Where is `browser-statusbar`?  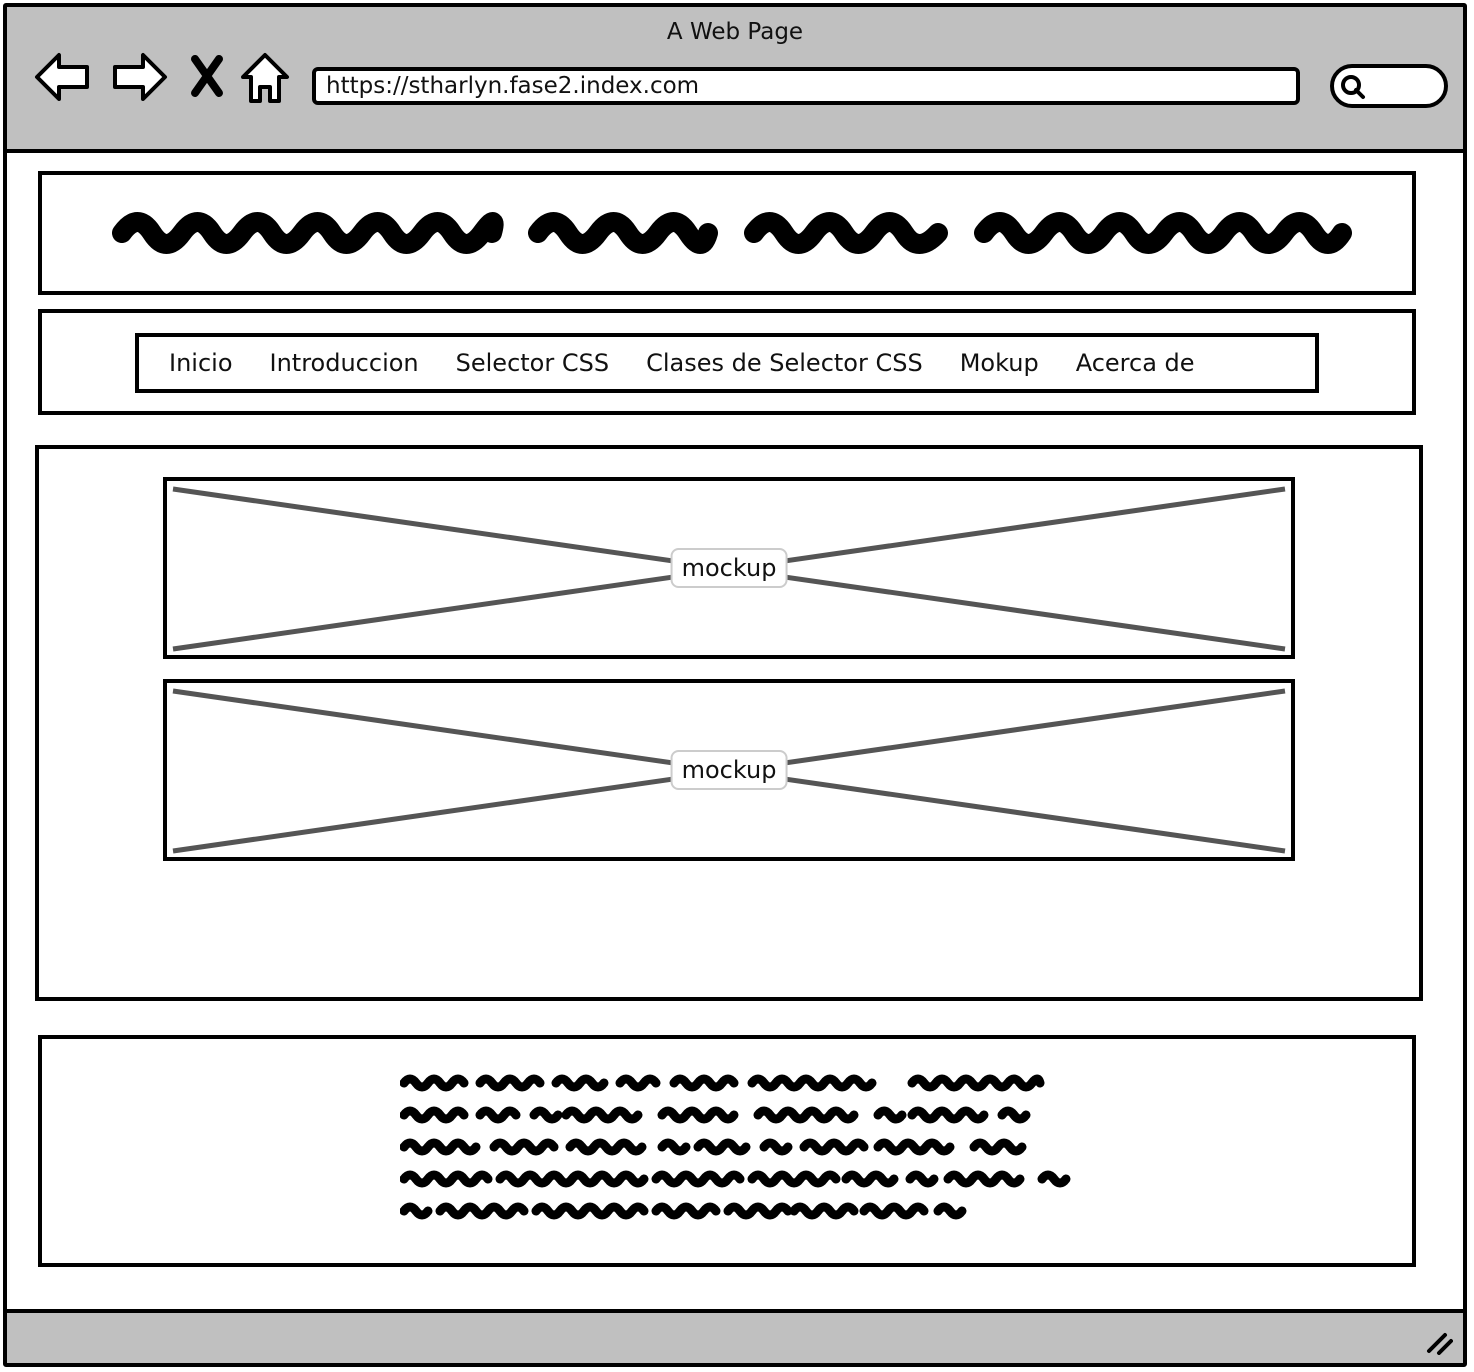 browser-statusbar is located at coordinates (735, 1336).